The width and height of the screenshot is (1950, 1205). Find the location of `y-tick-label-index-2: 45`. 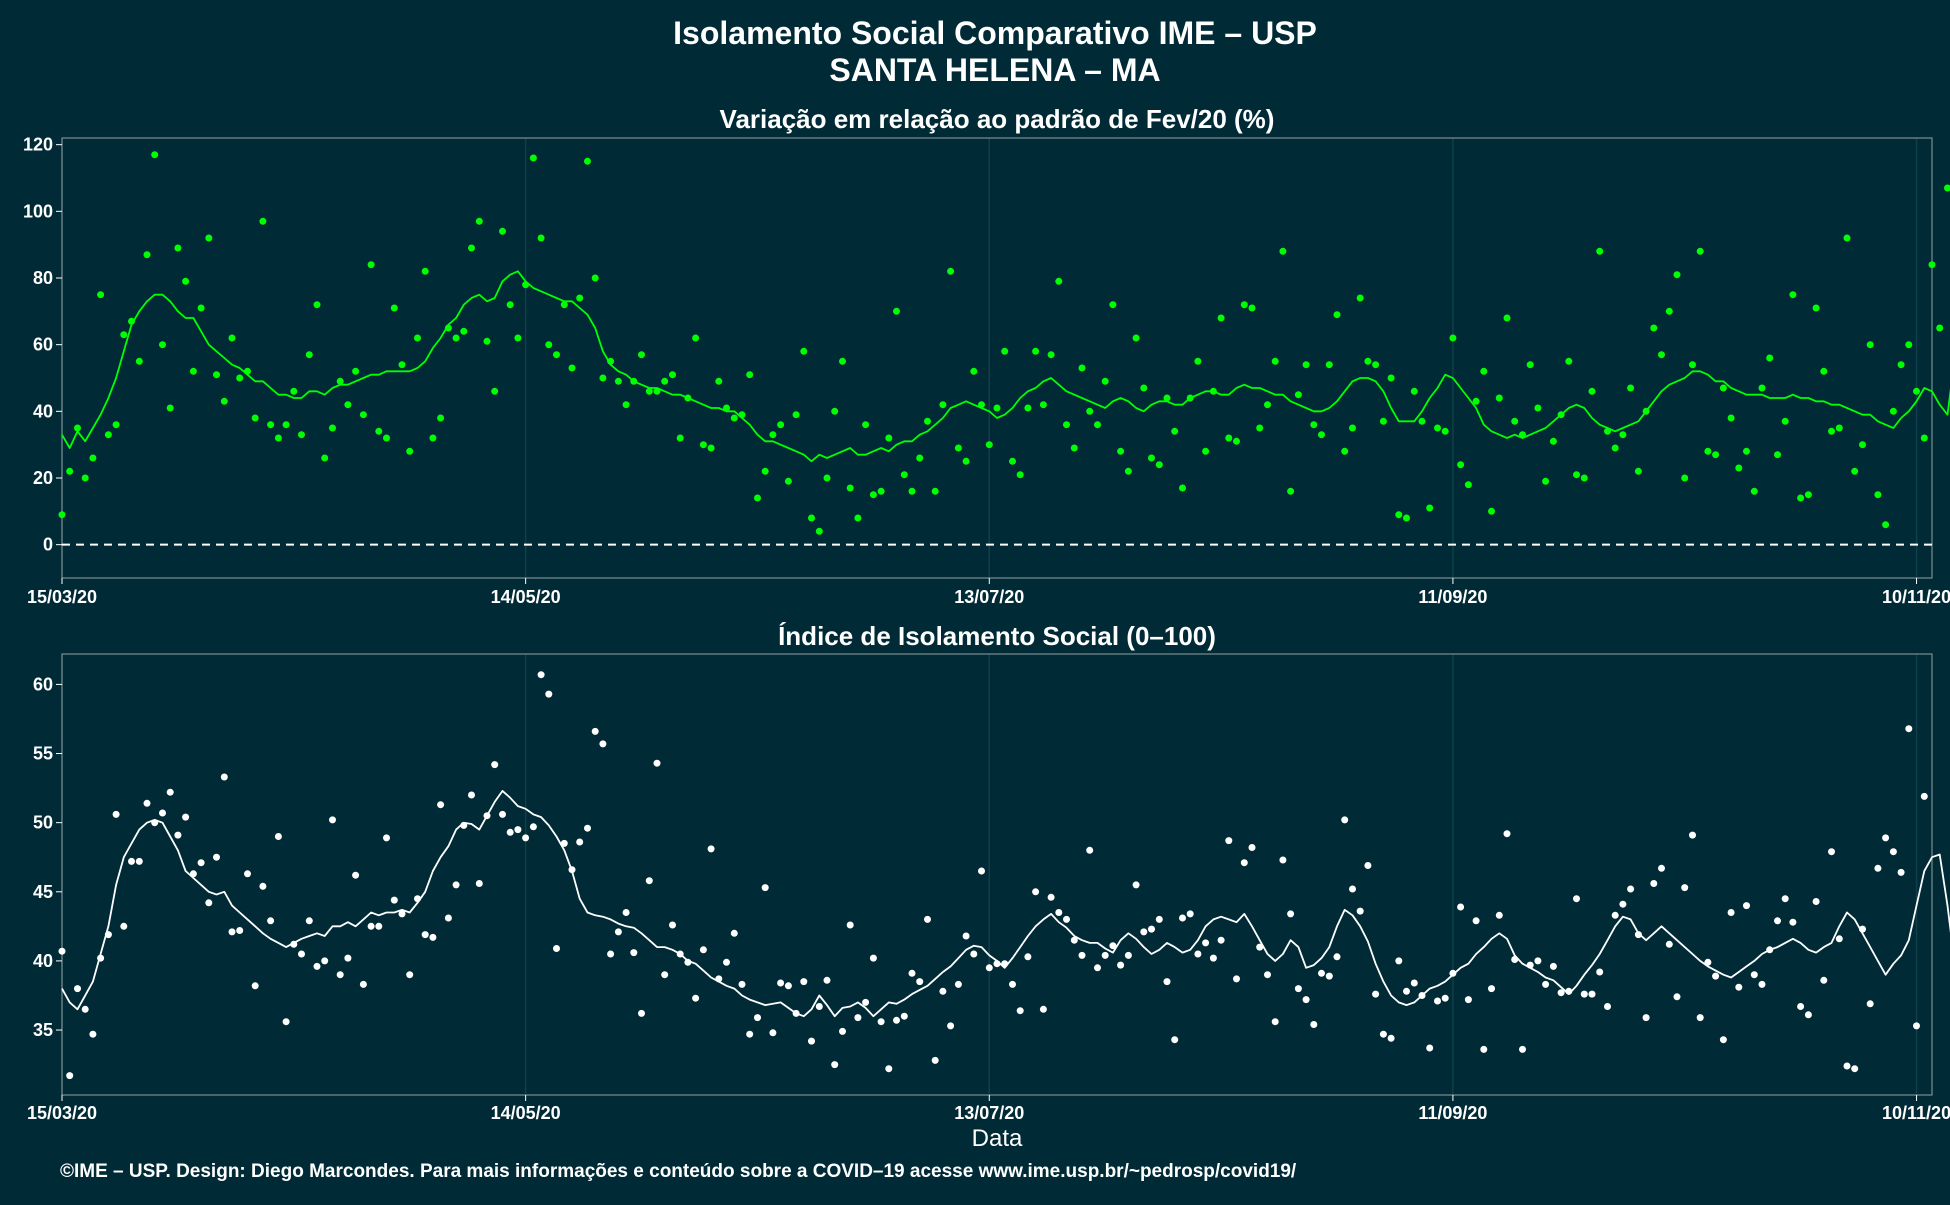

y-tick-label-index-2: 45 is located at coordinates (43, 892).